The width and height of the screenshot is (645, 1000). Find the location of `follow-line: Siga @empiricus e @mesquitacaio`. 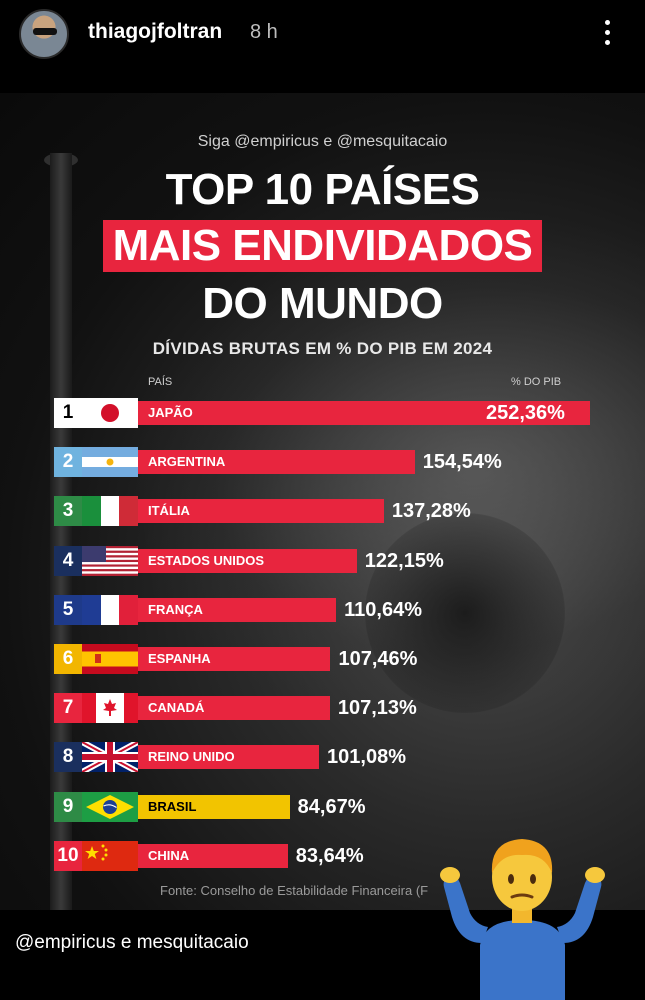

follow-line: Siga @empiricus e @mesquitacaio is located at coordinates (322, 141).